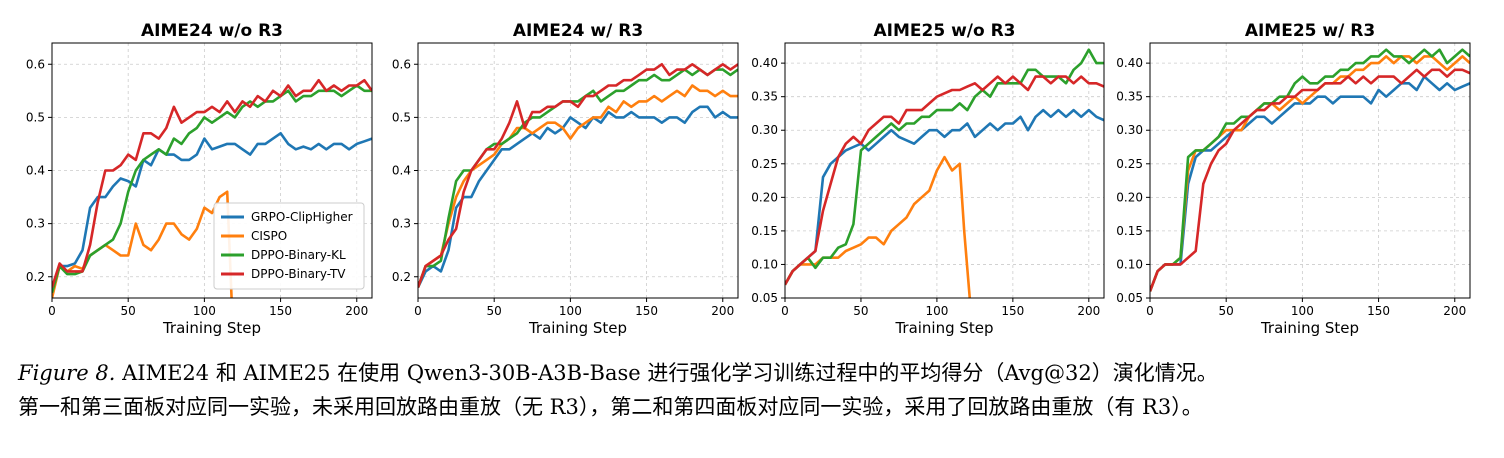 The image size is (1504, 458). Describe the element at coordinates (269, 236) in the screenshot. I see `legend-label: CISPO` at that location.